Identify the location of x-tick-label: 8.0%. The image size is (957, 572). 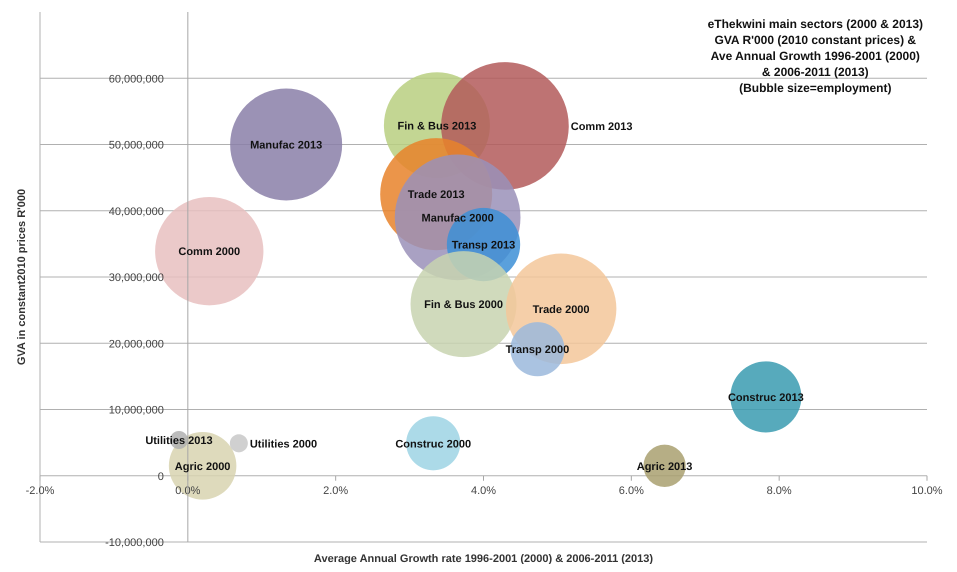
(779, 490).